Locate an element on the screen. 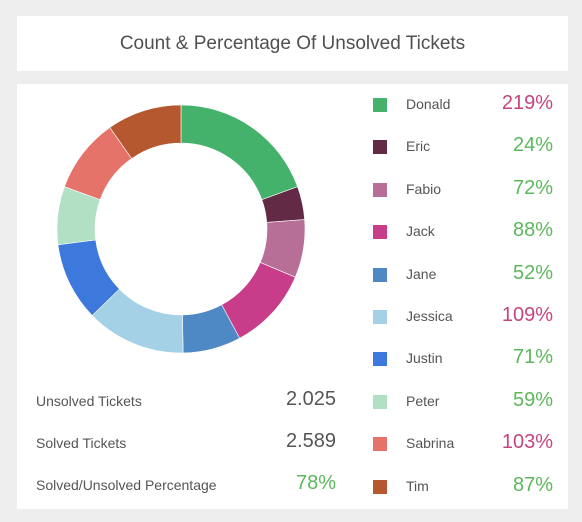 The image size is (582, 522). legend-percentage: 88% is located at coordinates (532, 230).